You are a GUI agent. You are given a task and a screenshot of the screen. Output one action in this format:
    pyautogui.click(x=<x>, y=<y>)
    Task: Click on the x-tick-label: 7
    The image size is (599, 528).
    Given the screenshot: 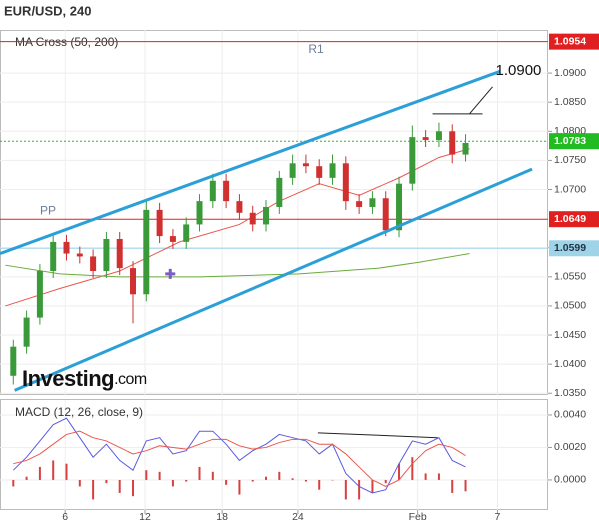 What is the action you would take?
    pyautogui.click(x=498, y=517)
    